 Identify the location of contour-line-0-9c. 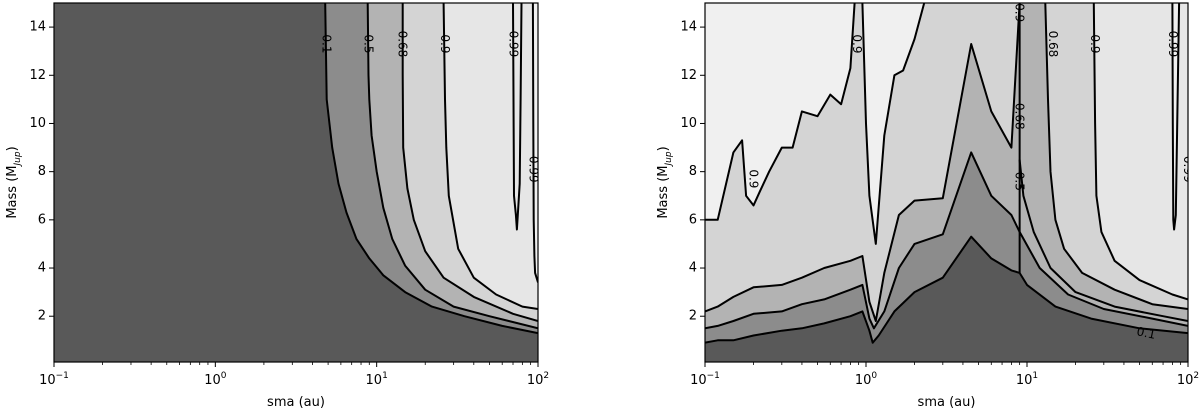
(1116, 156).